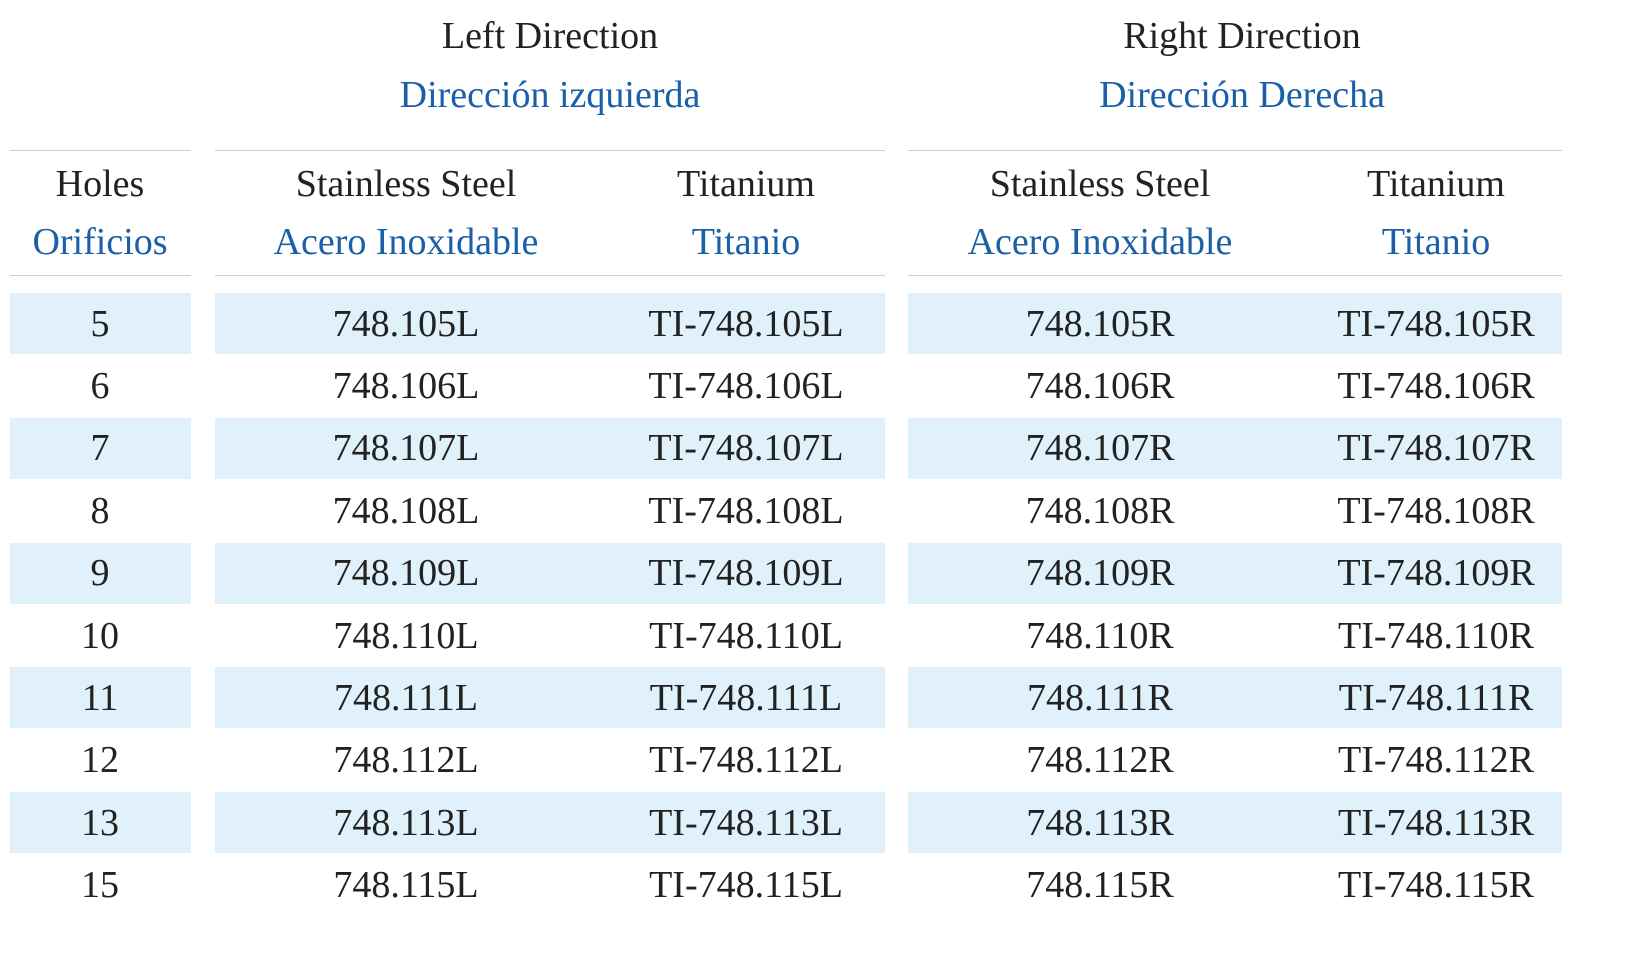 This screenshot has height=956, width=1629. What do you see at coordinates (1100, 385) in the screenshot?
I see `cell: 748.106R` at bounding box center [1100, 385].